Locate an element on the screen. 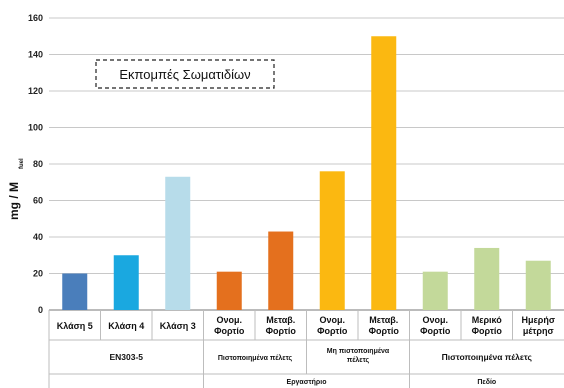  category-label: Κλάση 5 is located at coordinates (75, 326).